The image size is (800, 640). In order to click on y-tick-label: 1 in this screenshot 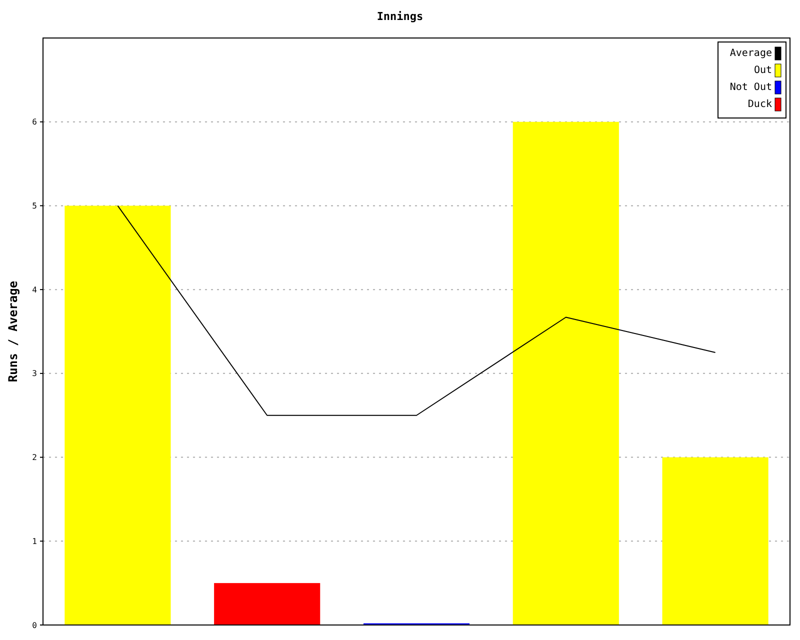, I will do `click(35, 541)`.